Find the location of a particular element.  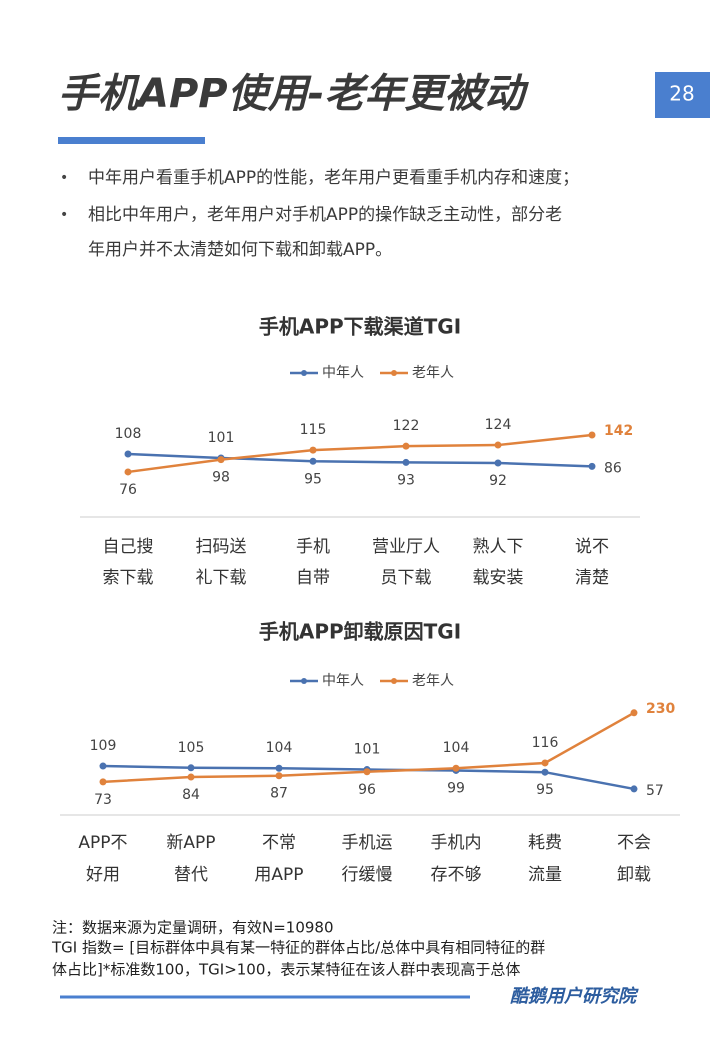

x-tick-label: 替代 is located at coordinates (191, 875).